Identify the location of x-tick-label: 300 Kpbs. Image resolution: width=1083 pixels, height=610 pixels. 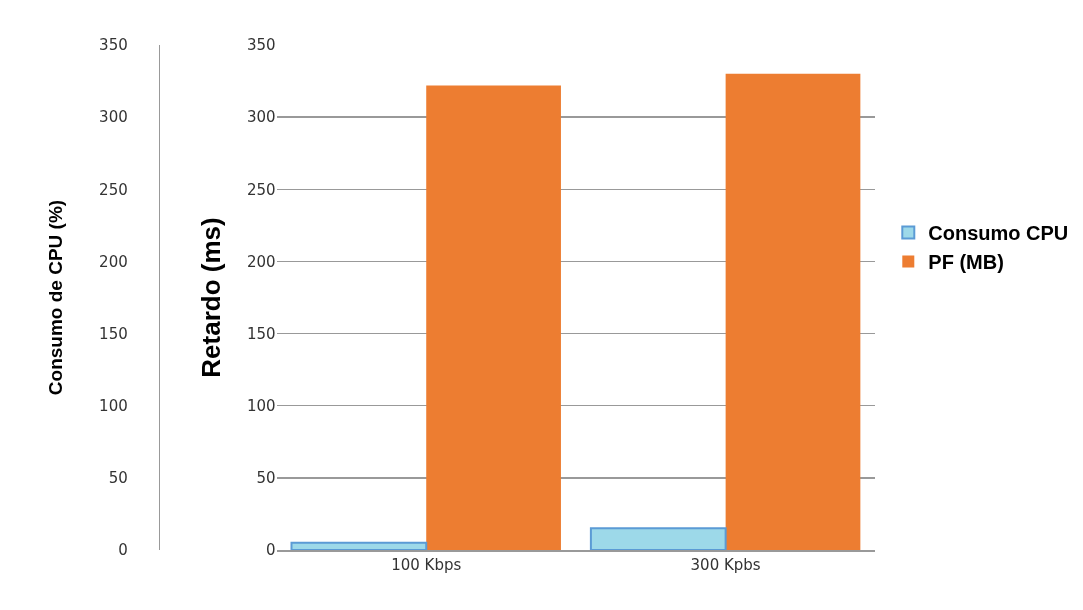
(725, 565).